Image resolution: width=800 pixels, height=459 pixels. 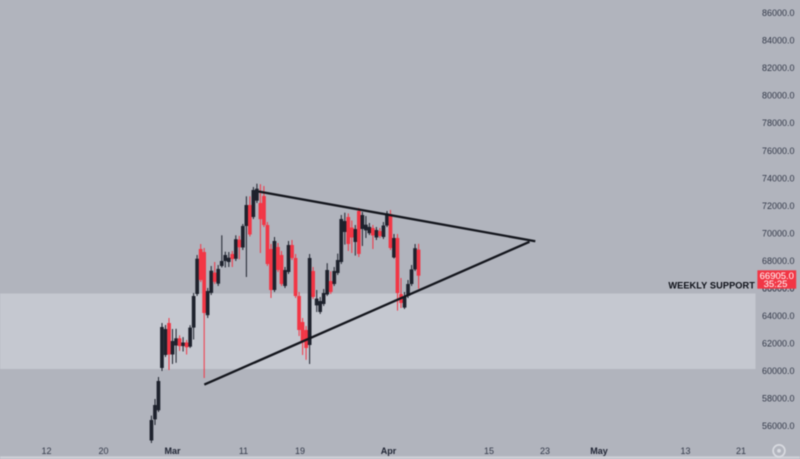 I want to click on svg-text: 58000.0, so click(x=778, y=398).